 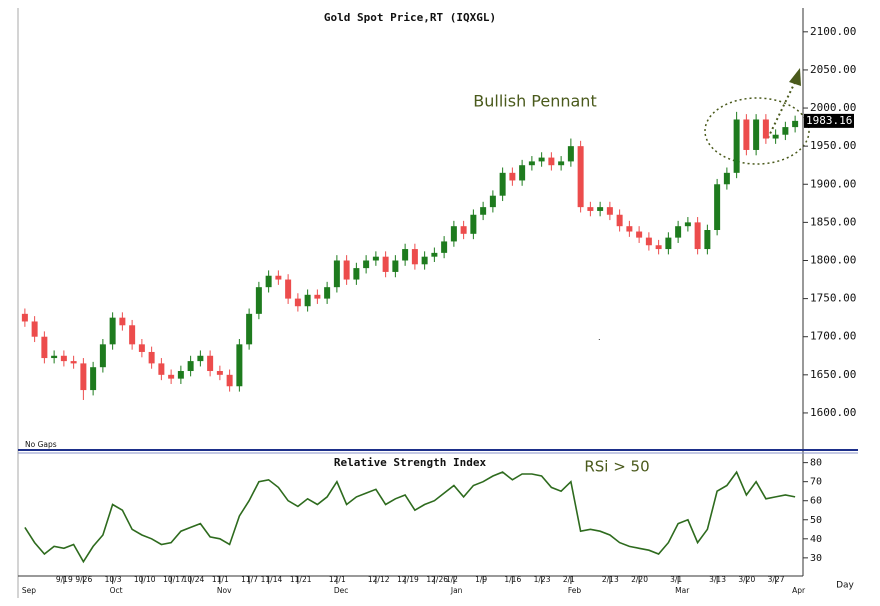 What do you see at coordinates (542, 579) in the screenshot?
I see `x-tick-label: 1/23` at bounding box center [542, 579].